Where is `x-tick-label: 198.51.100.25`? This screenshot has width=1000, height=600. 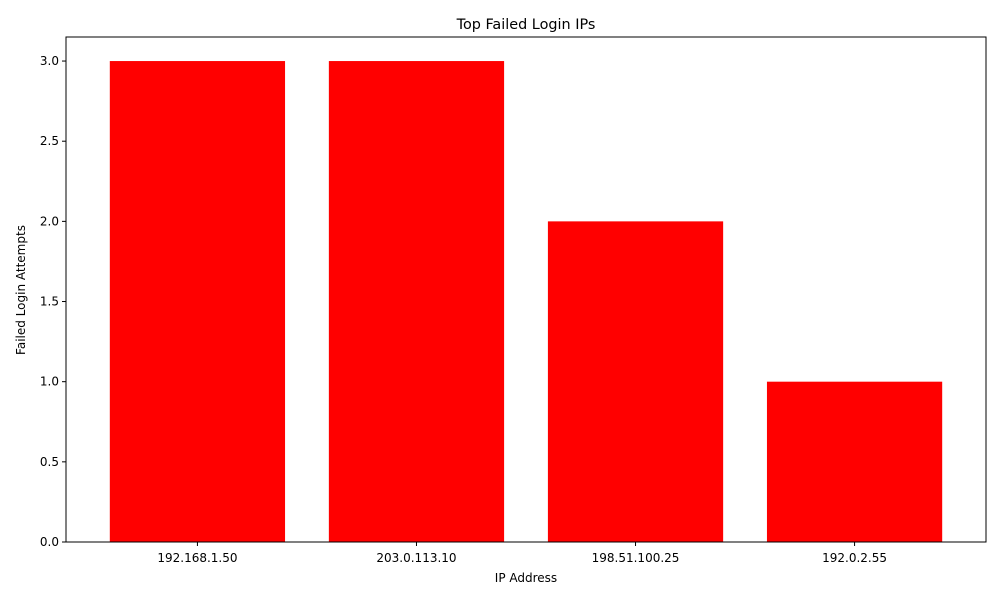 x-tick-label: 198.51.100.25 is located at coordinates (636, 558).